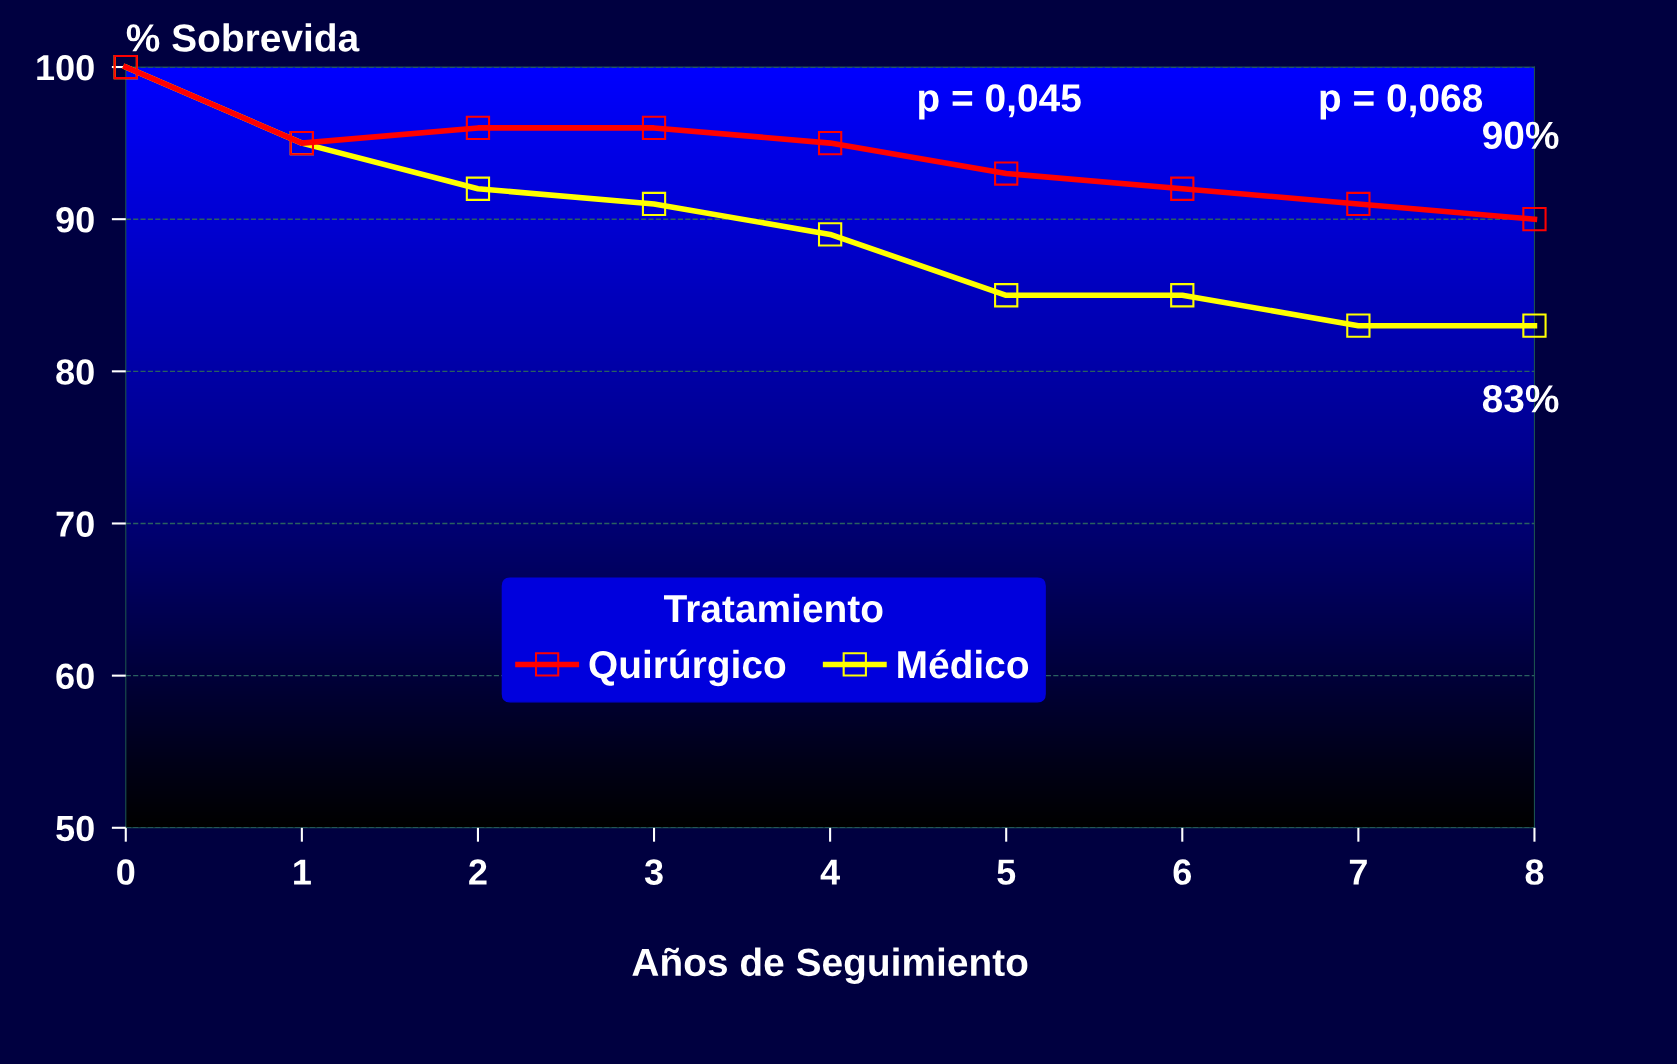  I want to click on x-tick-label: 8, so click(1534, 872).